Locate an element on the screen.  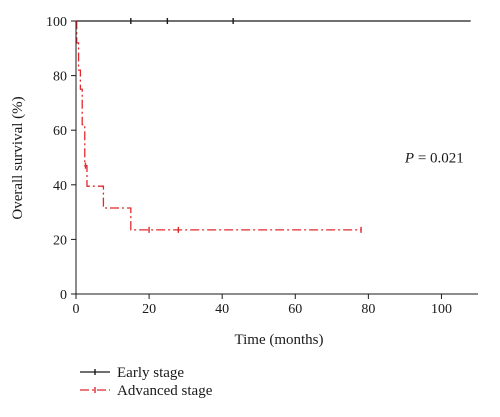
y-tick-label: 80 is located at coordinates (60, 77).